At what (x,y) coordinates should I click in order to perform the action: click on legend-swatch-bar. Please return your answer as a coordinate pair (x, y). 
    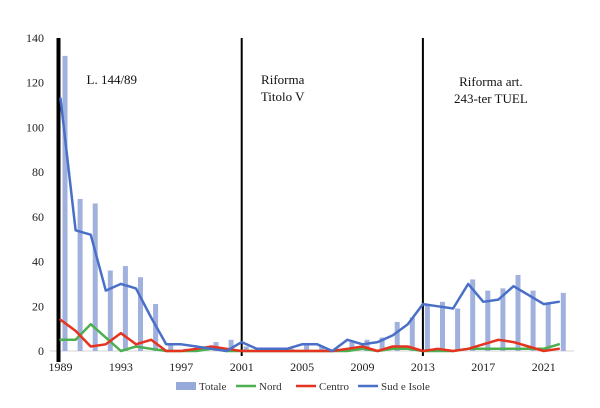
    Looking at the image, I should click on (186, 386).